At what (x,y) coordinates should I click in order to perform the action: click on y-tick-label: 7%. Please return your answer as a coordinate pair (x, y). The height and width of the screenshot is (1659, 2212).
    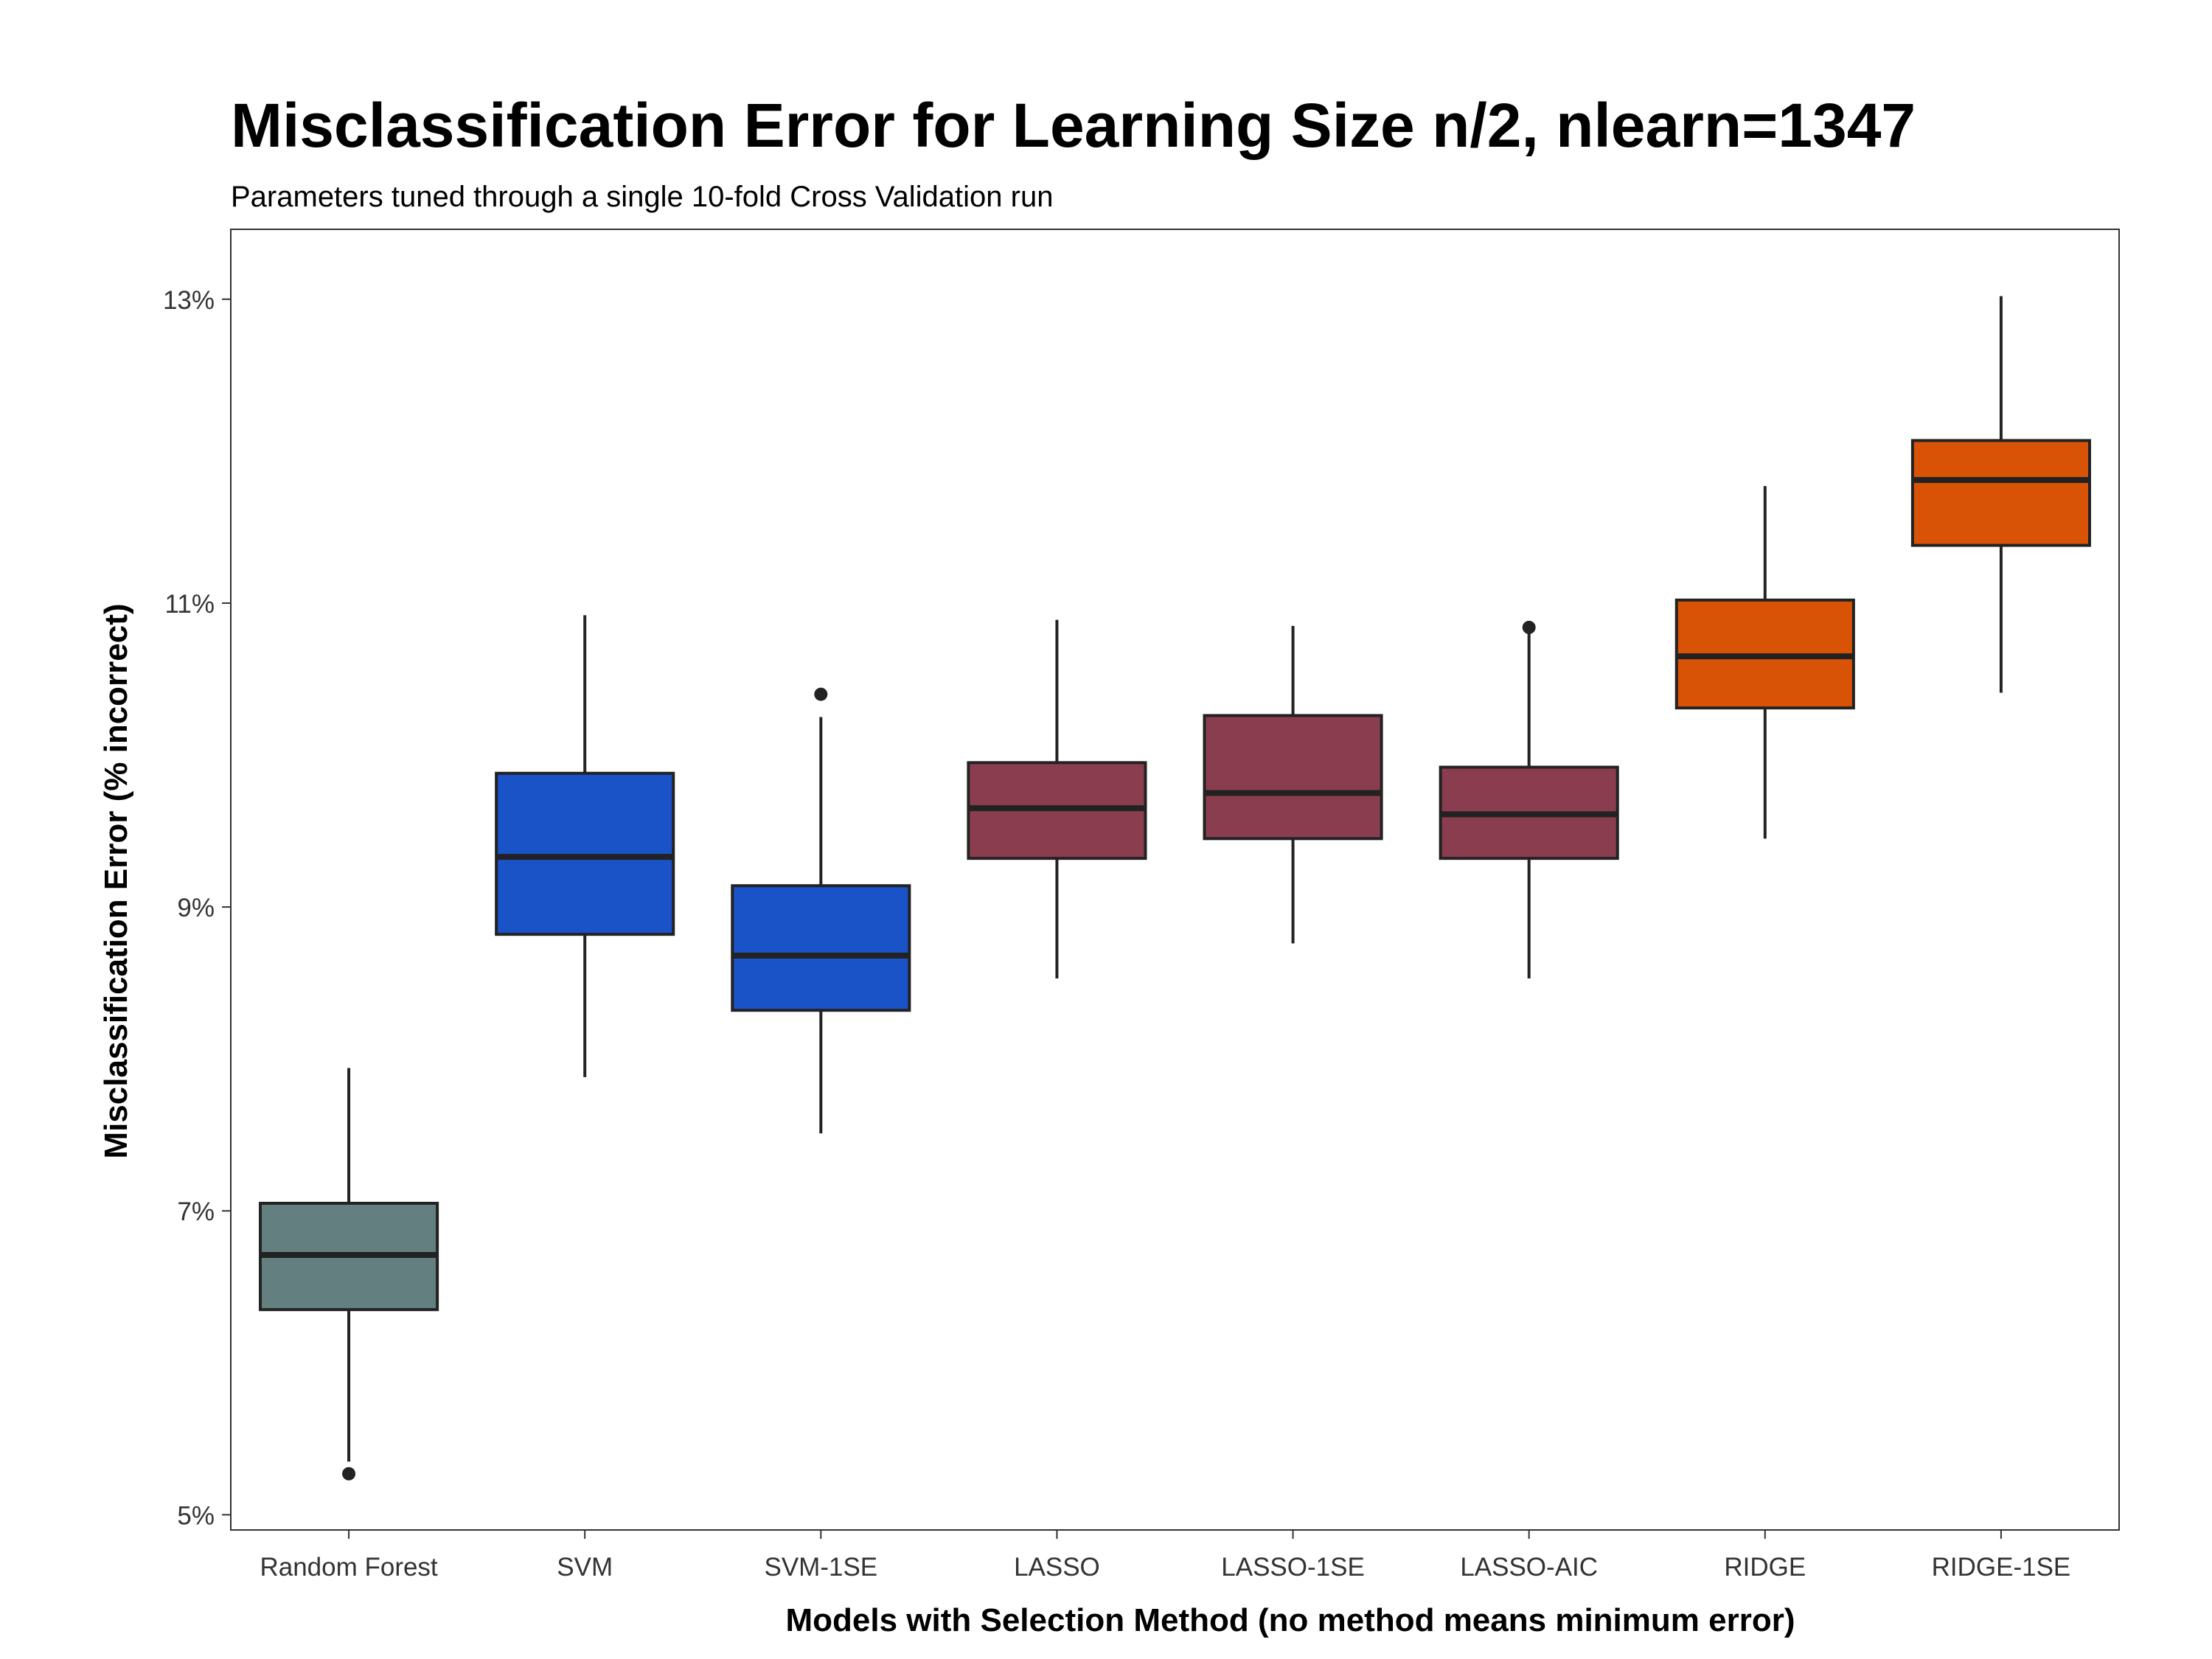
    Looking at the image, I should click on (196, 1211).